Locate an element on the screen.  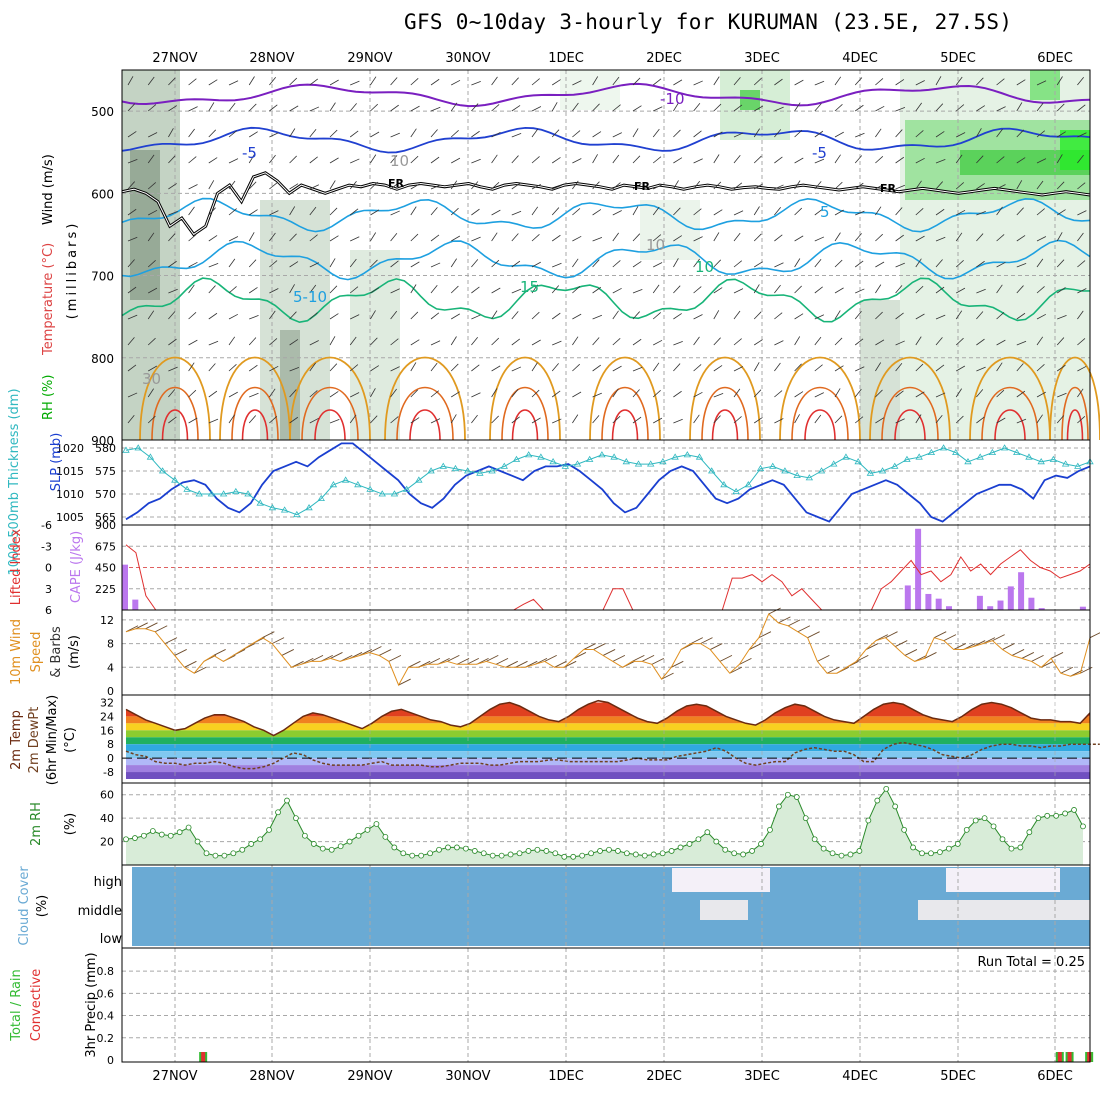
upper-air-ylabel: RH (%) Temperature (°C) Wind (m/s) is located at coordinates (48, 287).